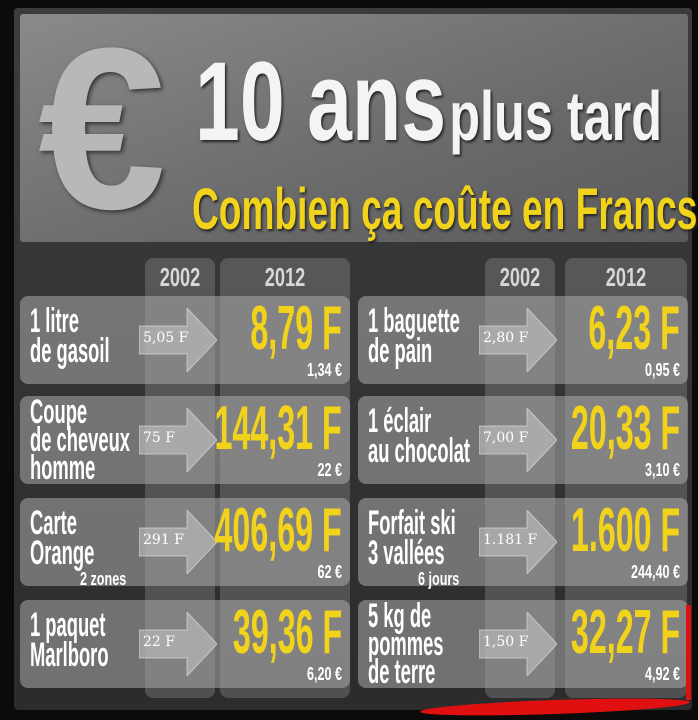 The width and height of the screenshot is (698, 720). What do you see at coordinates (506, 438) in the screenshot?
I see `price-2002: 7,00 F` at bounding box center [506, 438].